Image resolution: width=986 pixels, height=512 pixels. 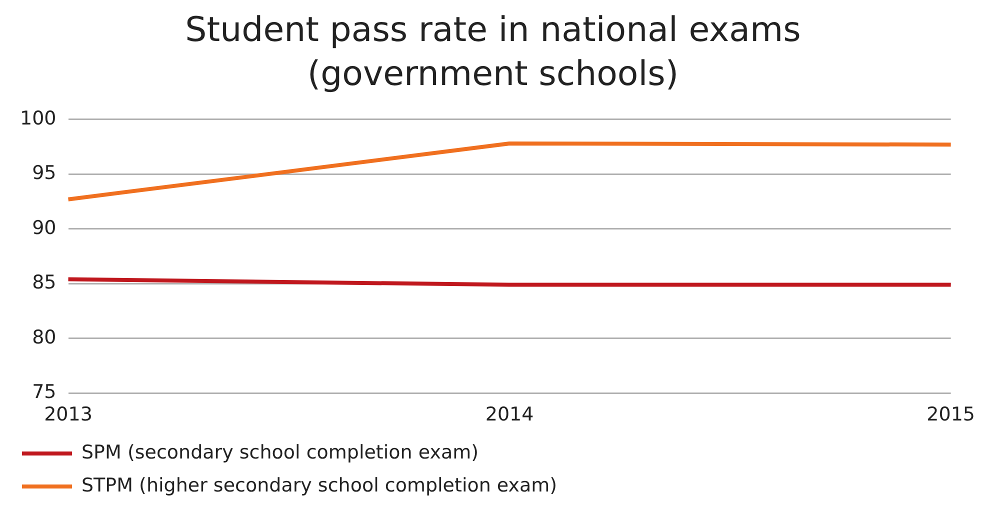 What do you see at coordinates (280, 452) in the screenshot?
I see `legend-label: SPM (secondary school completion exam)` at bounding box center [280, 452].